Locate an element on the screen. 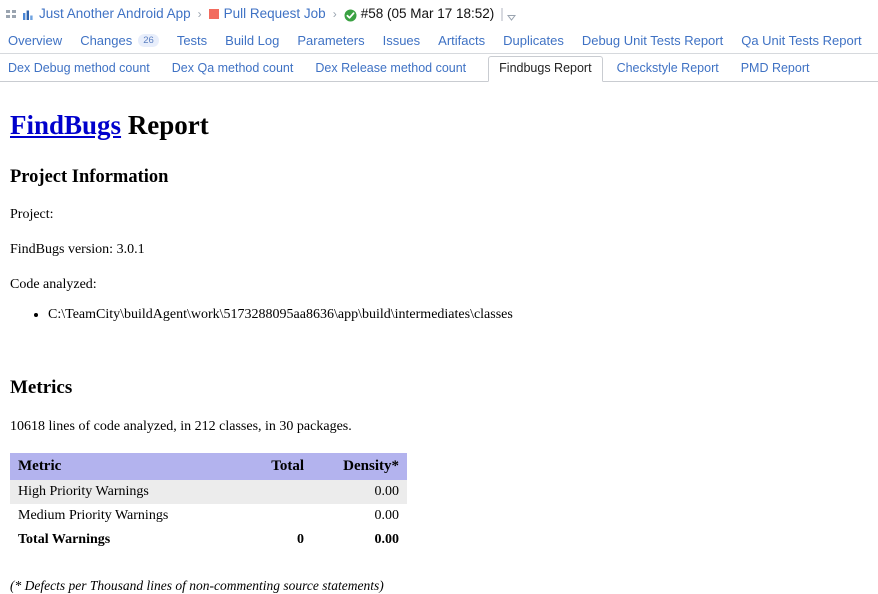 This screenshot has height=594, width=878. cell-total: 0 is located at coordinates (300, 539).